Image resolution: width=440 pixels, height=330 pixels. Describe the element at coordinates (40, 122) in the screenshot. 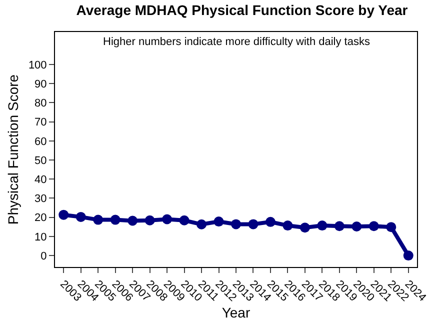

I see `y-tick-label: 70` at that location.